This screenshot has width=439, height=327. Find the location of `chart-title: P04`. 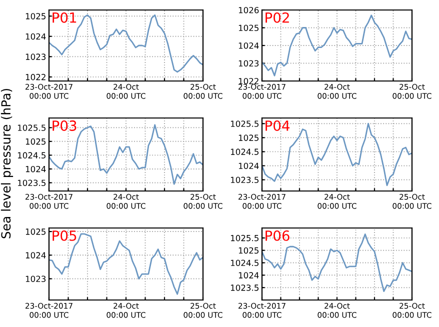

chart-title: P04 is located at coordinates (278, 125).